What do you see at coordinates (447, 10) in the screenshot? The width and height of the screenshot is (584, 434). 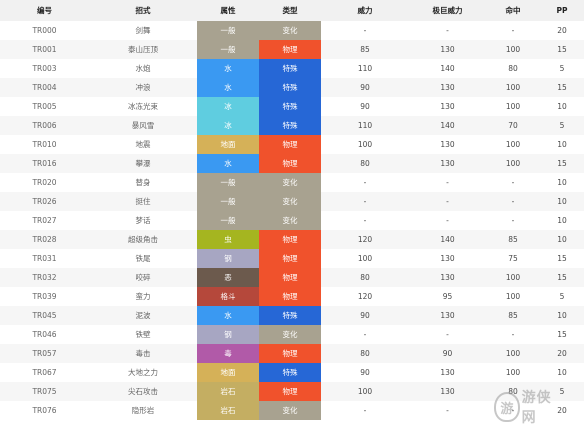 I see `header-max-power: 极巨威力` at bounding box center [447, 10].